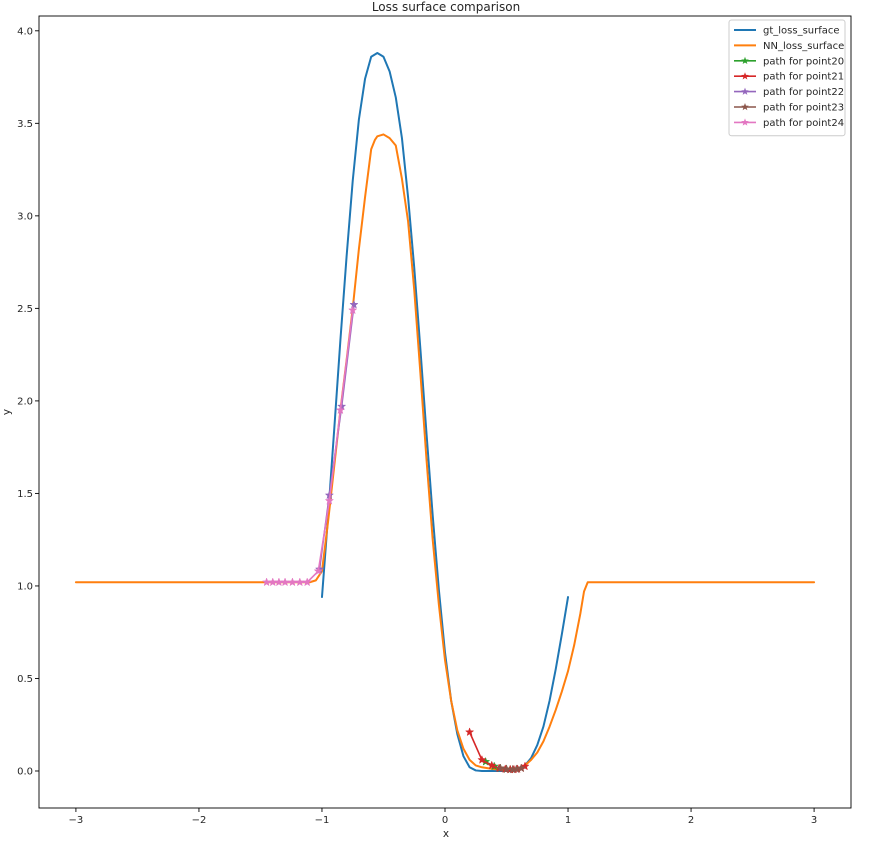 This screenshot has width=875, height=841. Describe the element at coordinates (25, 31) in the screenshot. I see `y-tick-label: 4.0` at that location.